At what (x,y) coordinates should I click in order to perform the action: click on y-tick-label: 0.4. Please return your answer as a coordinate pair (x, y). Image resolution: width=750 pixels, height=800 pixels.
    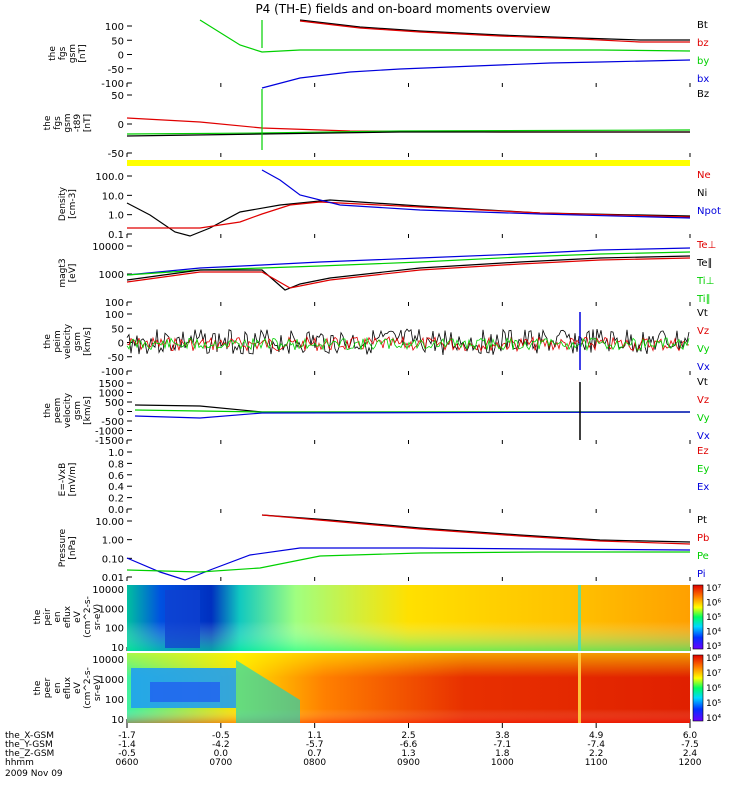
    Looking at the image, I should click on (116, 487).